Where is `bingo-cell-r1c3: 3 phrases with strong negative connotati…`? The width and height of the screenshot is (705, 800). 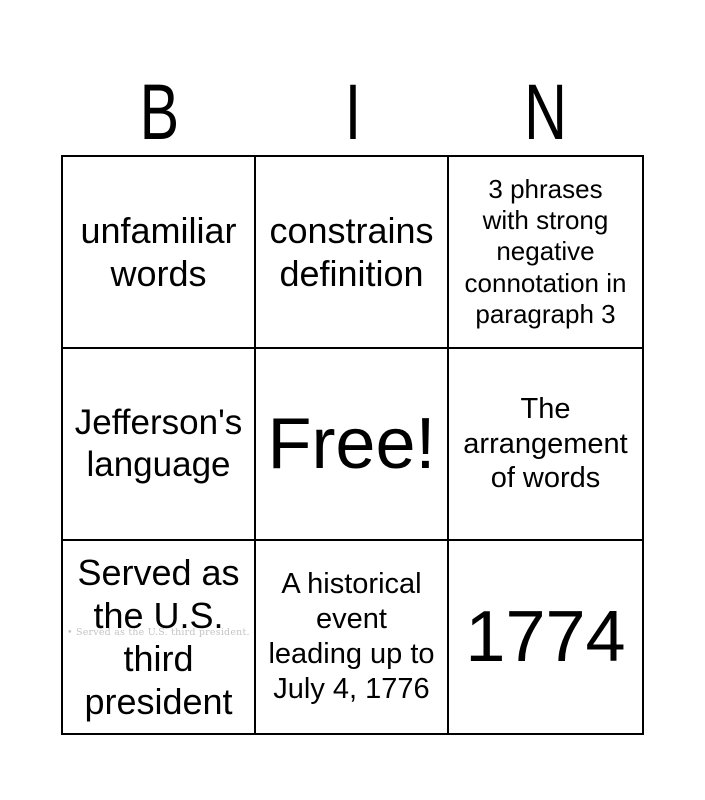 bingo-cell-r1c3: 3 phrases with strong negative connotati… is located at coordinates (545, 253).